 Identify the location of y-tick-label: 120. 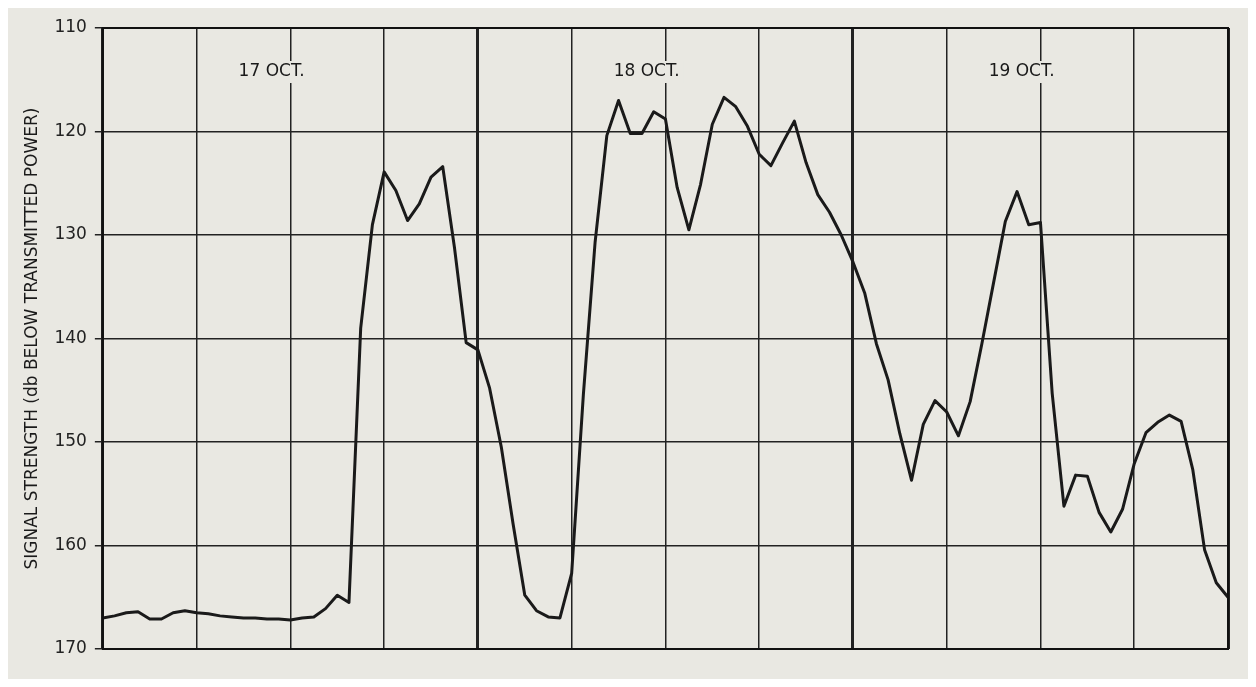
(70, 129).